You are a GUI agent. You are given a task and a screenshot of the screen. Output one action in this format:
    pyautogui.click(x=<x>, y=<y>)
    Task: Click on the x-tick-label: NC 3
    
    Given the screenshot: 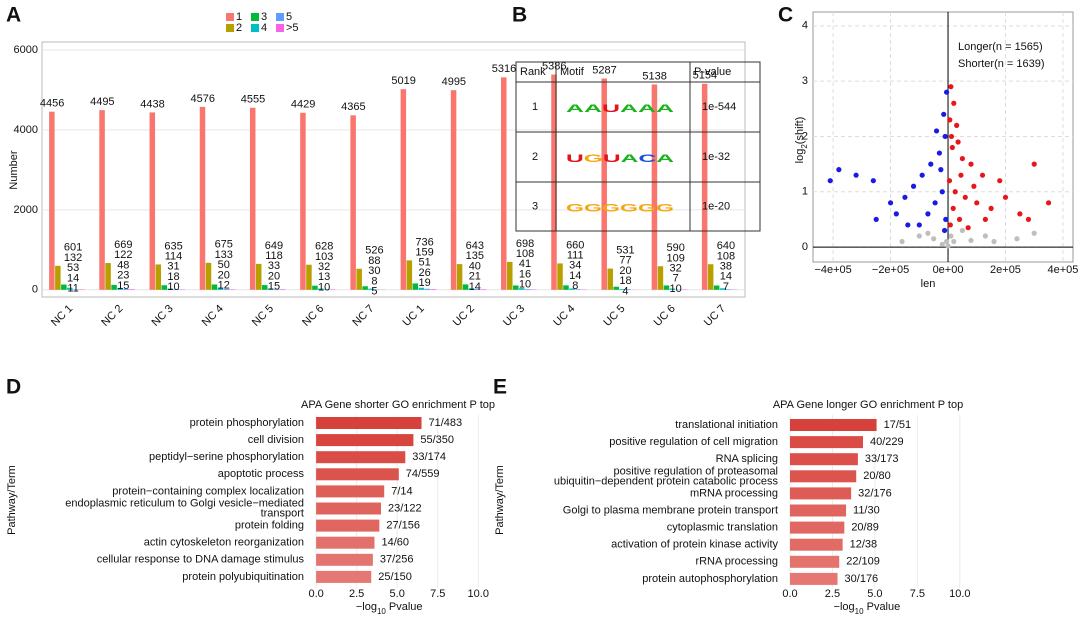 What is the action you would take?
    pyautogui.click(x=163, y=316)
    